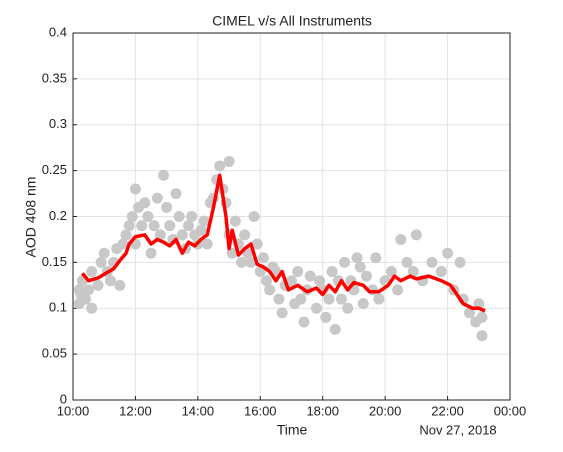  I want to click on y-tick-label: 0.05, so click(54, 353).